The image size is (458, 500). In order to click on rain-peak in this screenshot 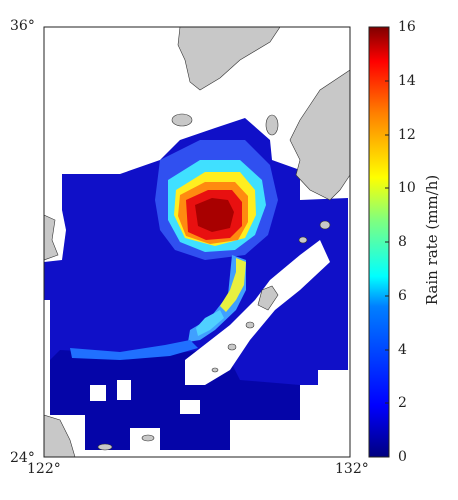, I will do `click(214, 215)`.